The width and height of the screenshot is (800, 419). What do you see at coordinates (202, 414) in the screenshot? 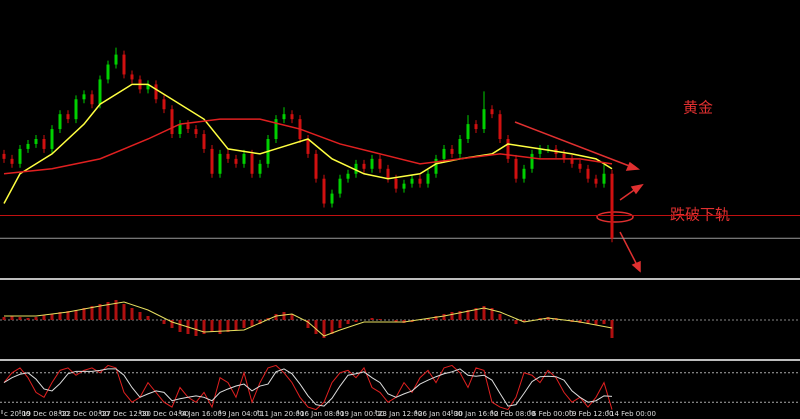
I see `x-tick-label: 4 Jan 16:00` at bounding box center [202, 414].